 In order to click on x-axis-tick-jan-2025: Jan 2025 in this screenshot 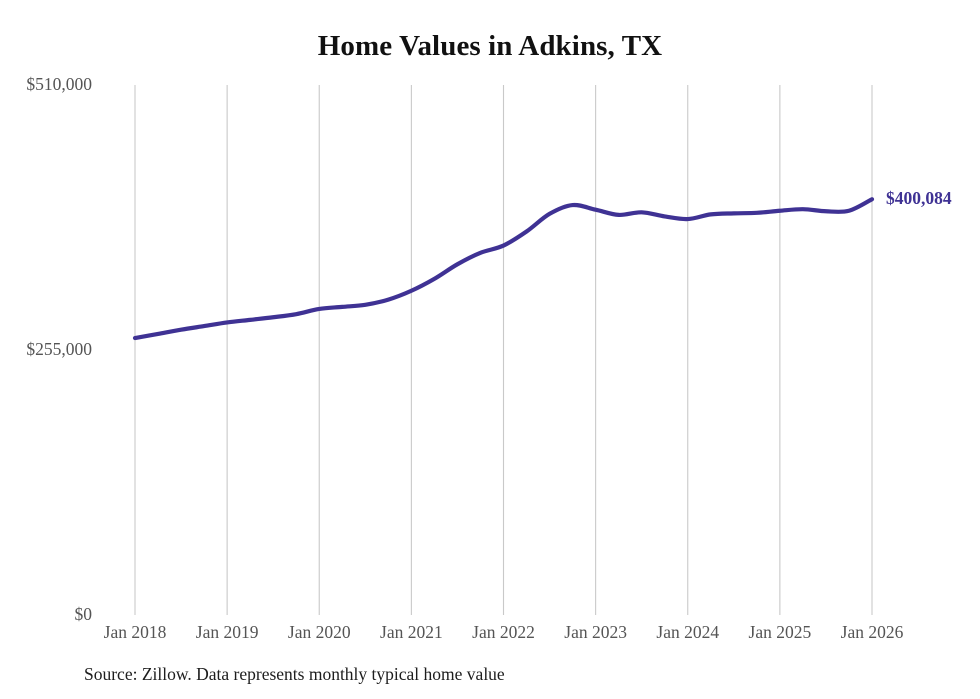, I will do `click(780, 632)`.